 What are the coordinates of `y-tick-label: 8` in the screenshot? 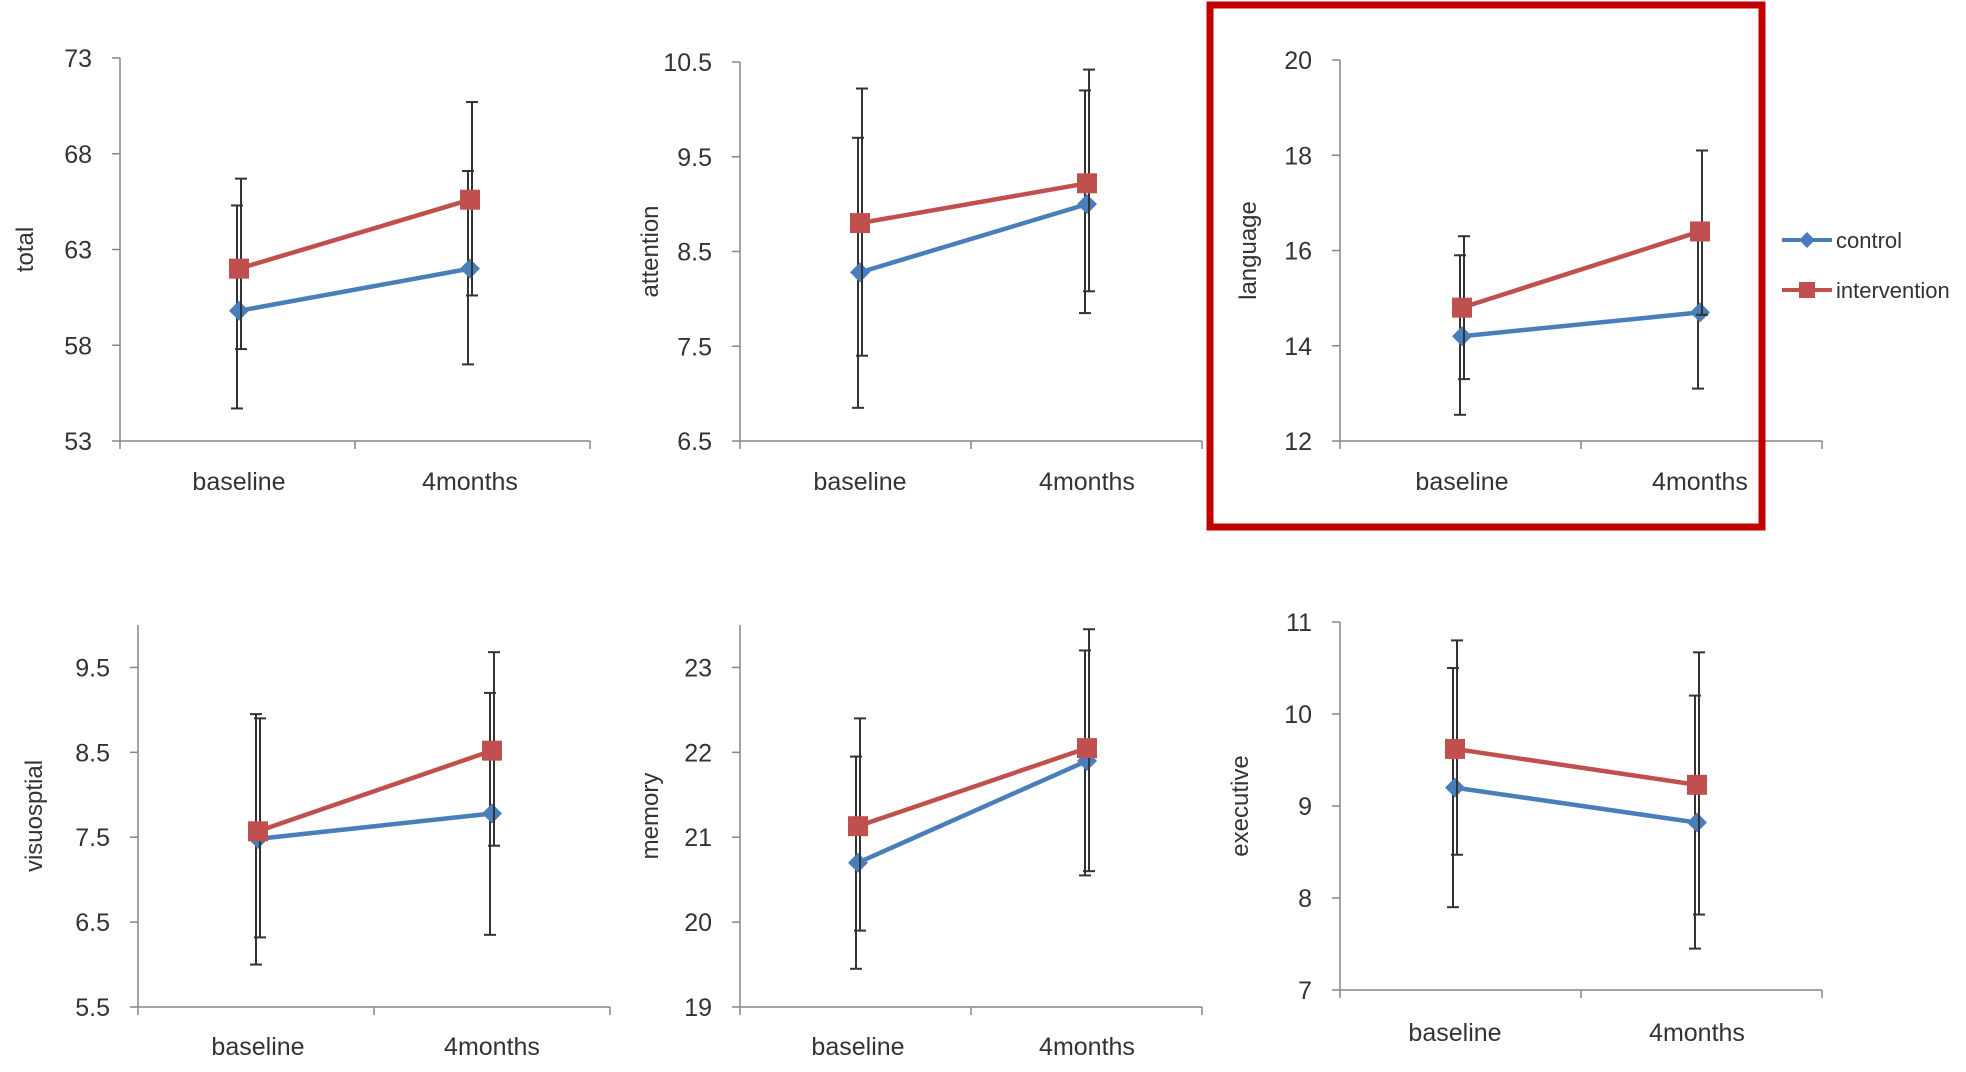 It's located at (1305, 899).